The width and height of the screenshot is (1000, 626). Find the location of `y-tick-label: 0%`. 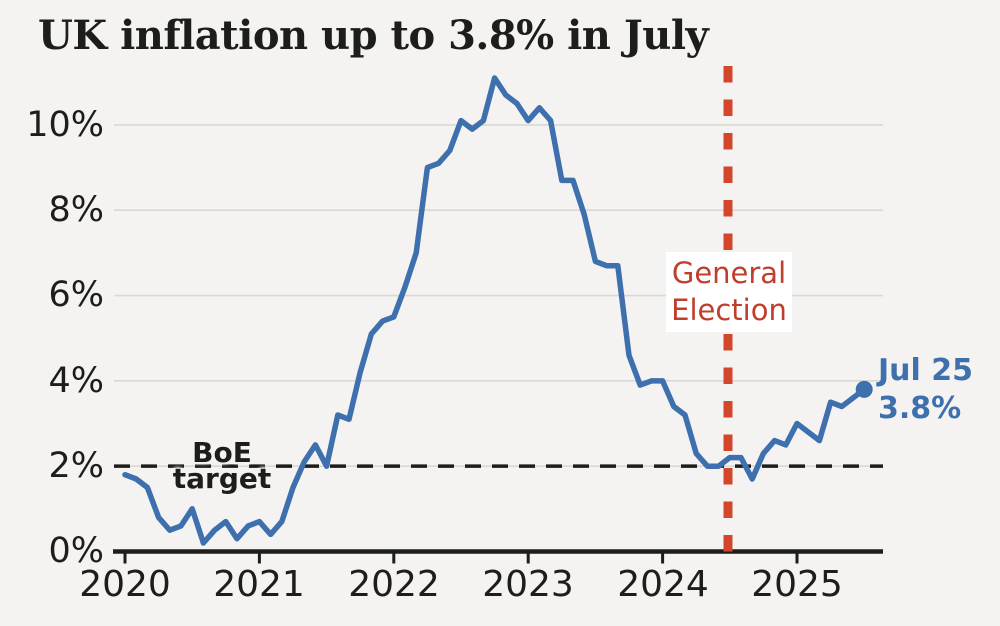

y-tick-label: 0% is located at coordinates (76, 551).